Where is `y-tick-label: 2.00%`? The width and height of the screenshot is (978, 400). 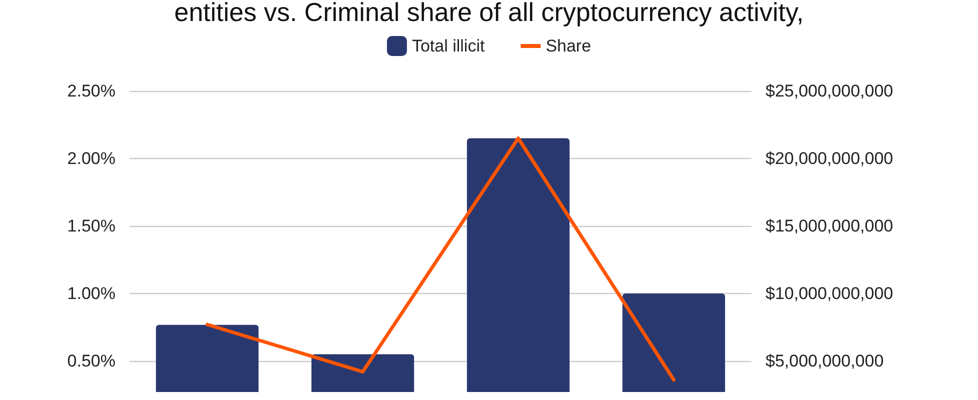
y-tick-label: 2.00% is located at coordinates (91, 158).